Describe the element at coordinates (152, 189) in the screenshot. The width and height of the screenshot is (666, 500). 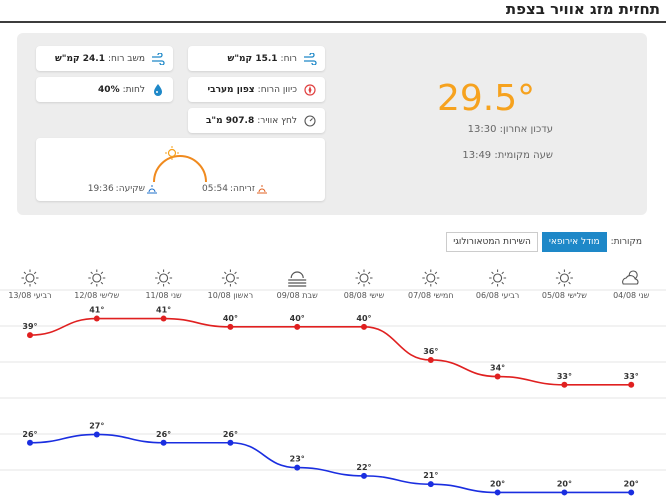
I see `sunset-icon` at that location.